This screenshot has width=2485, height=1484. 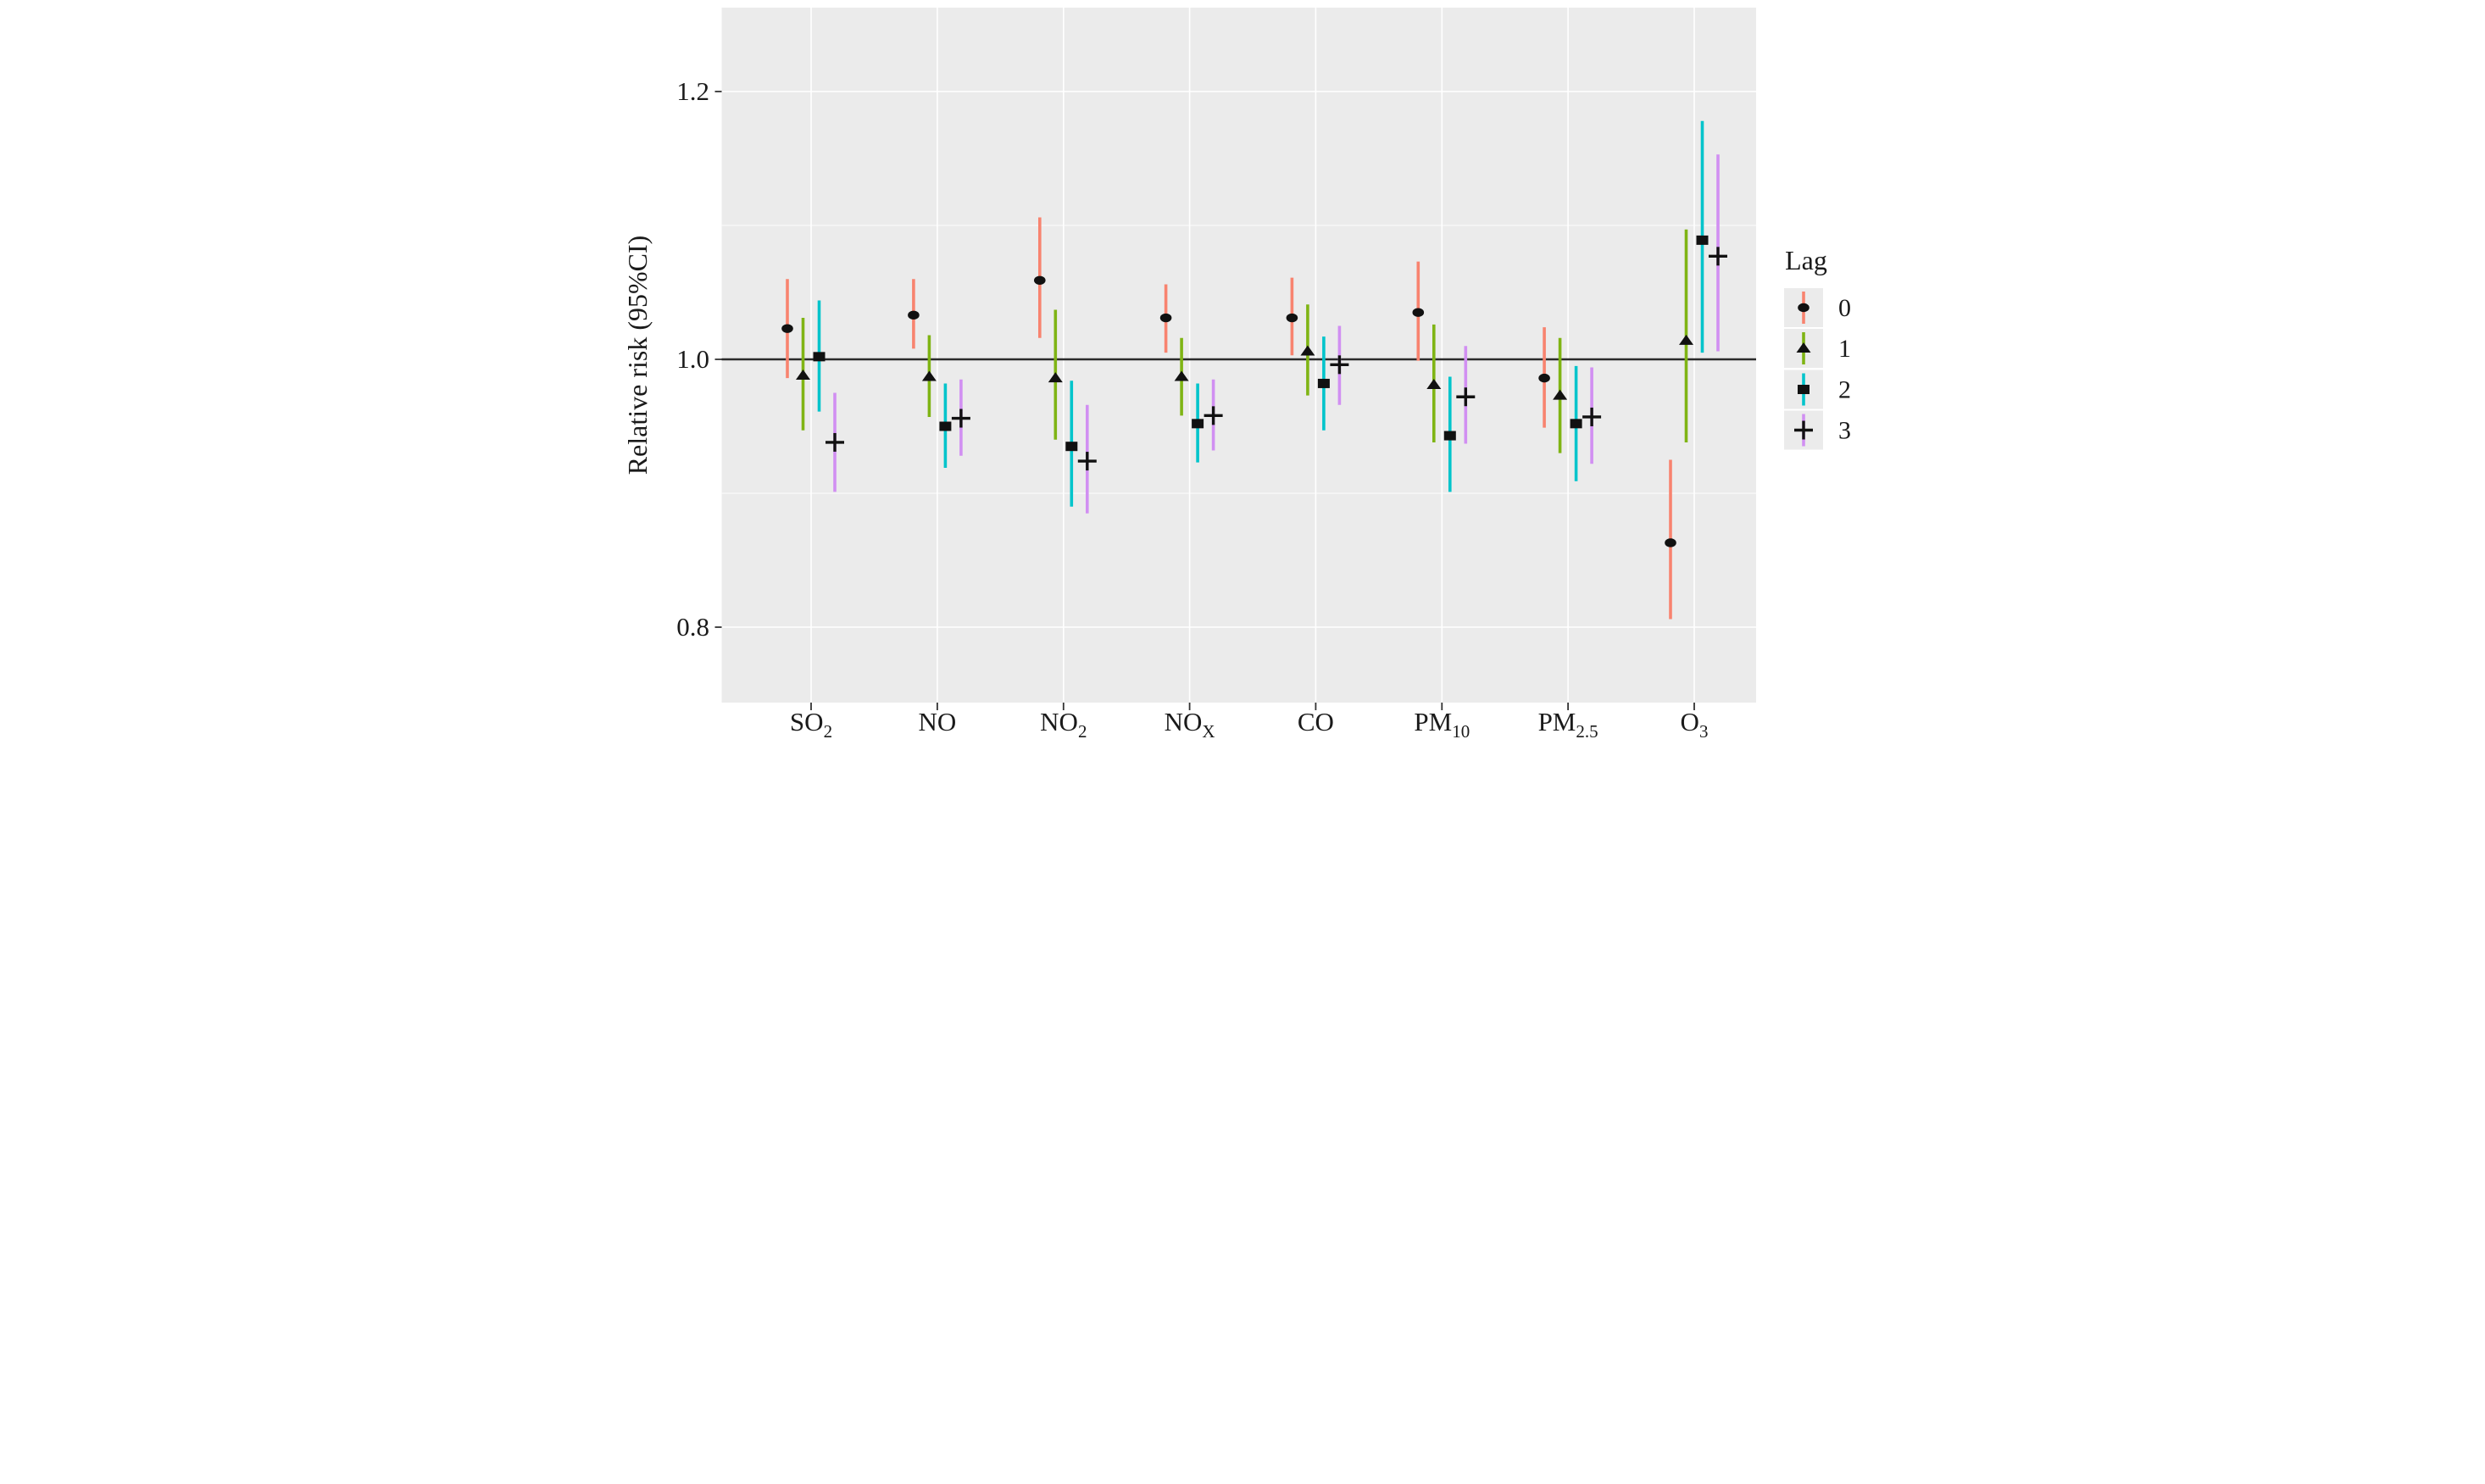 I want to click on legend-item-label: 0, so click(x=1844, y=308).